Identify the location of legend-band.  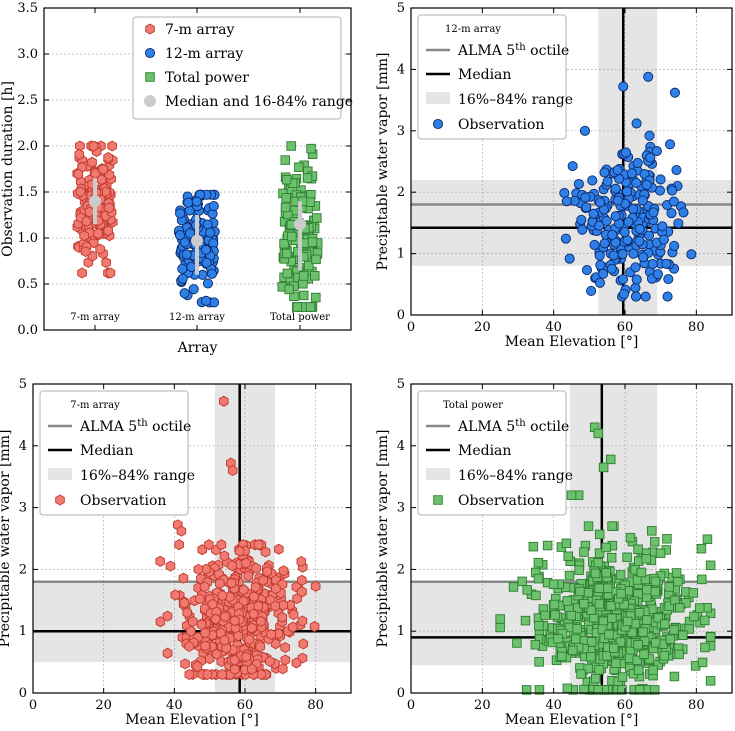
(60, 474).